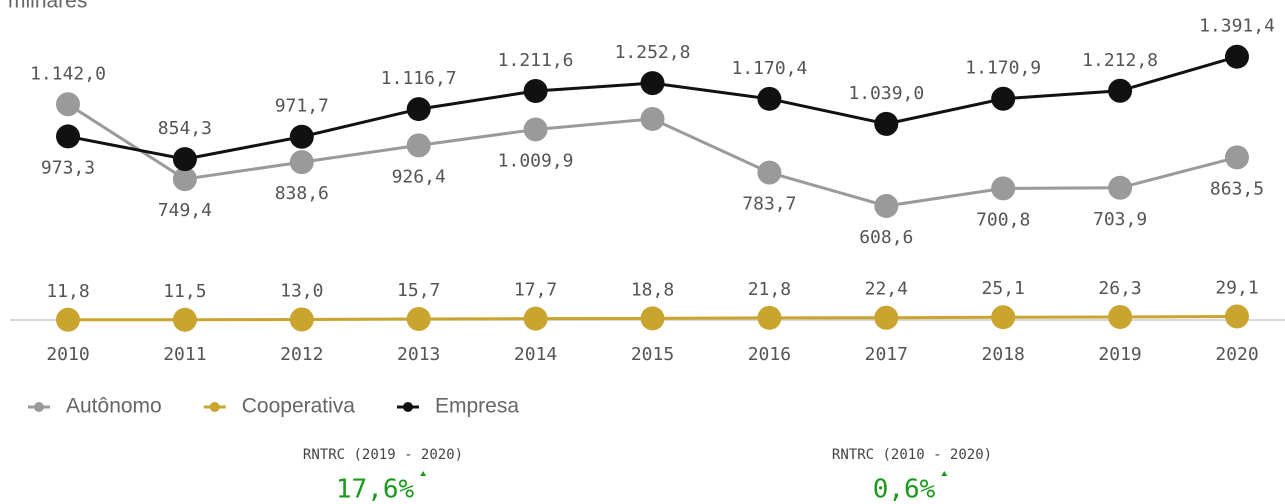 The image size is (1285, 504). Describe the element at coordinates (1237, 188) in the screenshot. I see `data-label: 863,5` at that location.